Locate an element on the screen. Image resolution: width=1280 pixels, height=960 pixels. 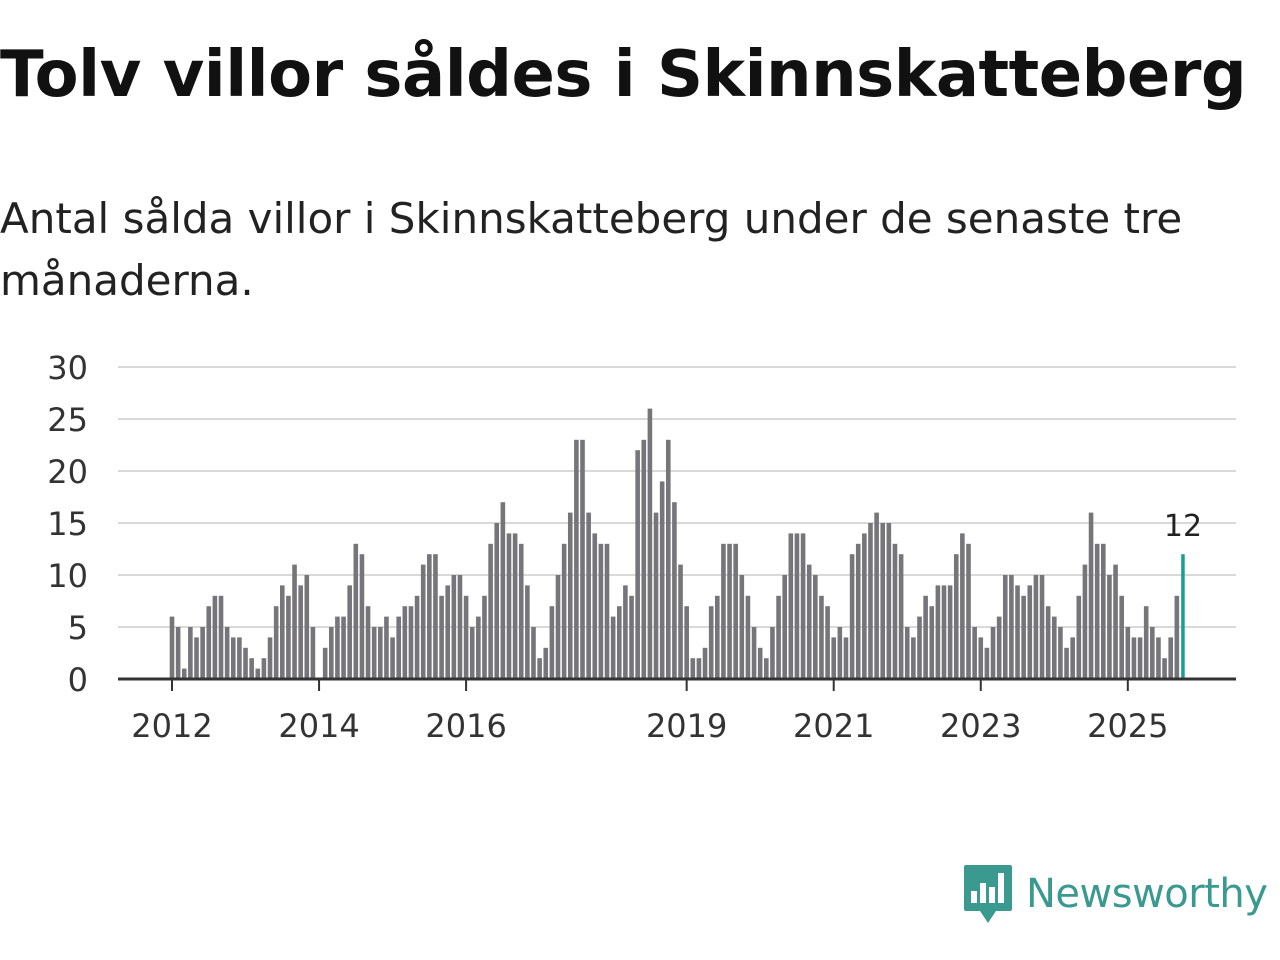
x-tick-label-2021: 2021 is located at coordinates (833, 726).